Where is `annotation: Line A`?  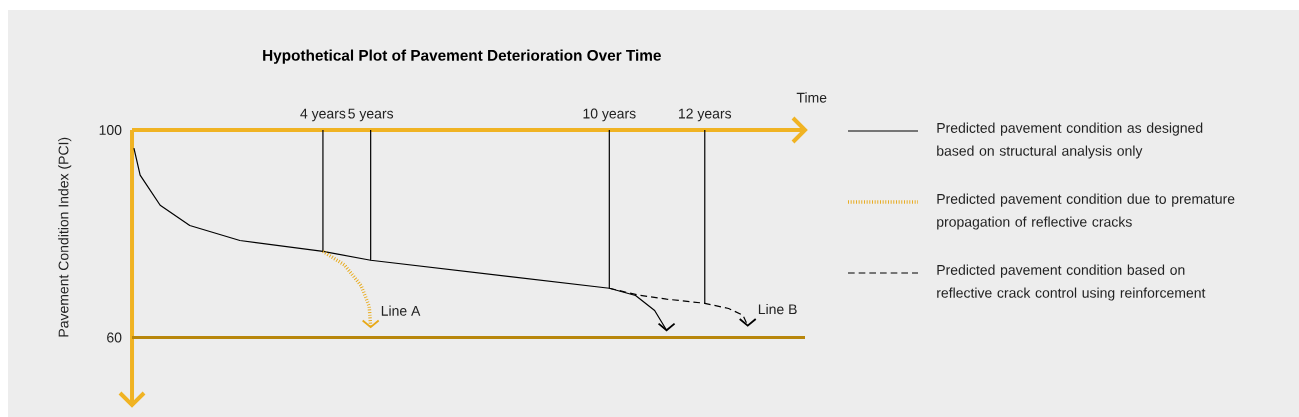
annotation: Line A is located at coordinates (401, 310).